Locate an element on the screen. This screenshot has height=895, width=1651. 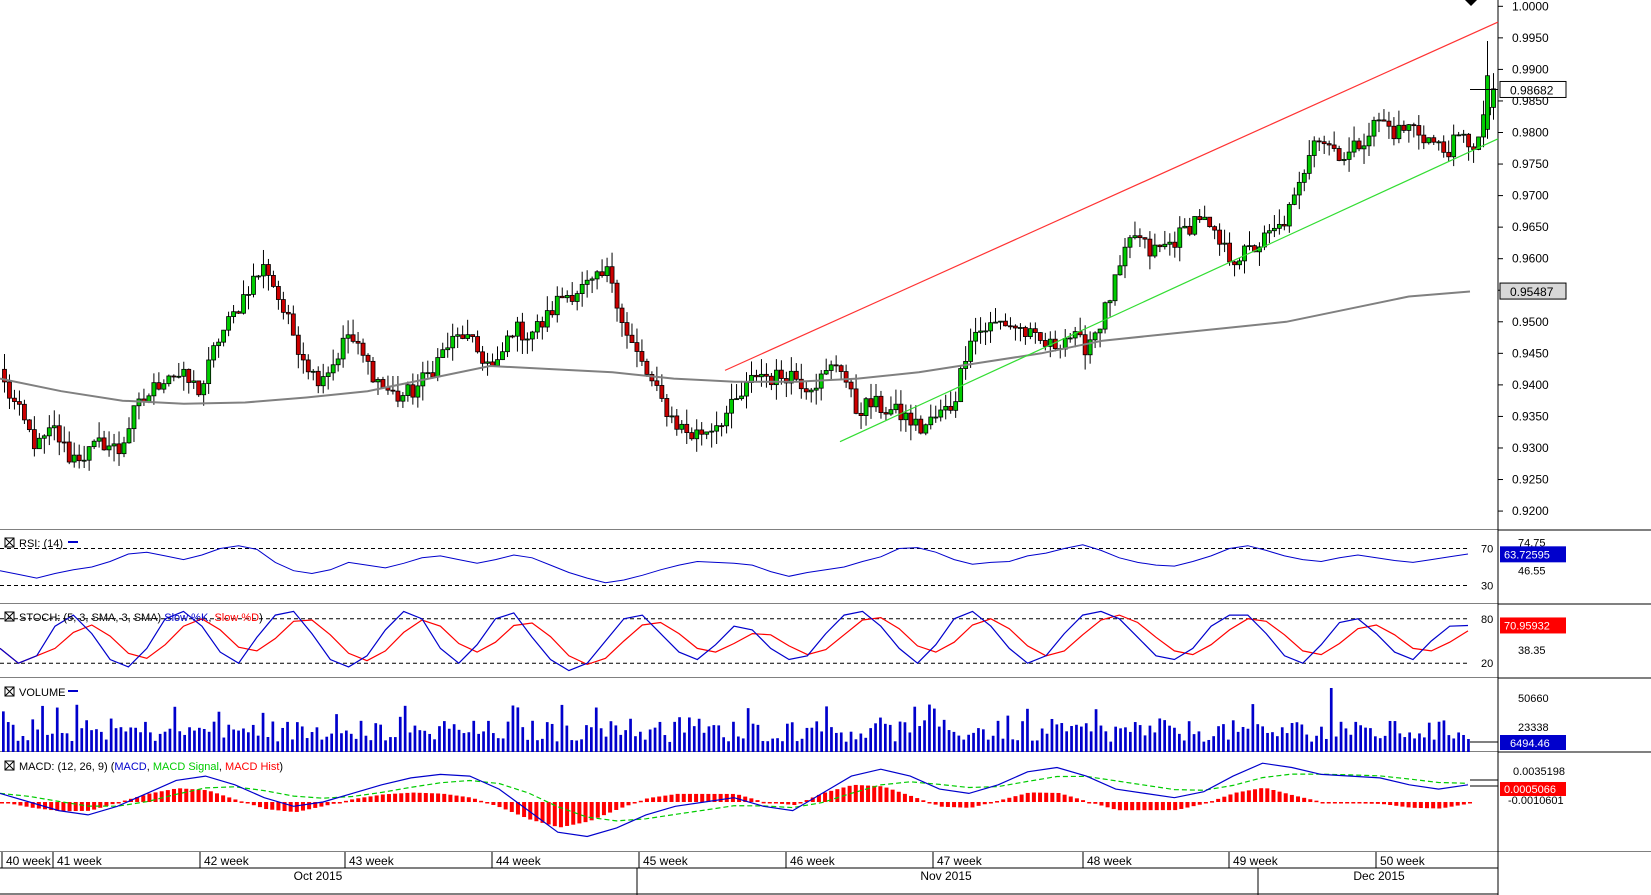
price-tick-label: 0.9250 is located at coordinates (1530, 480).